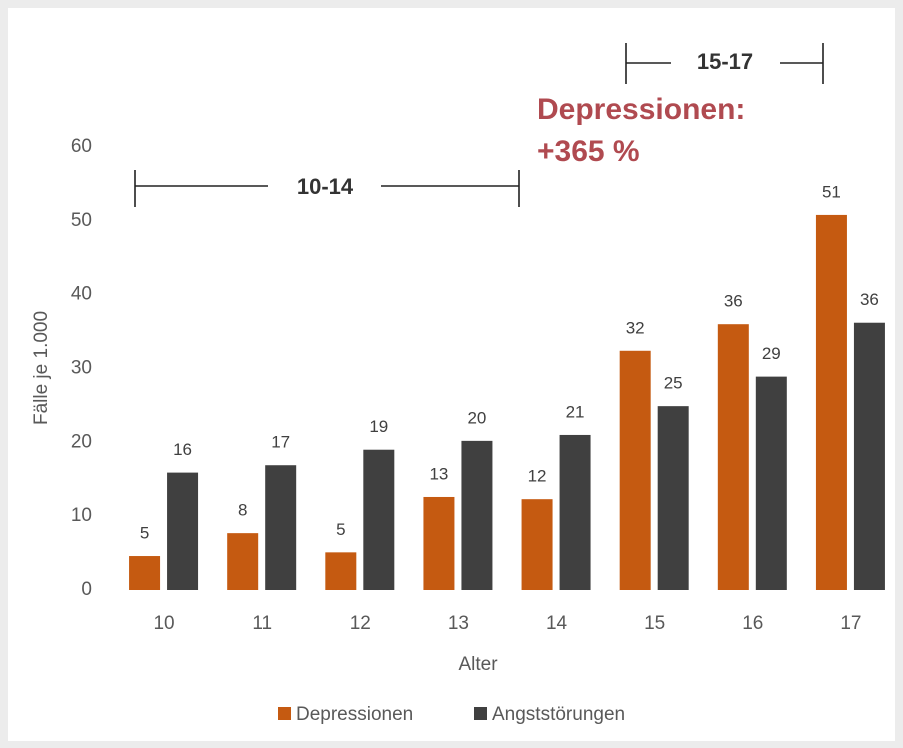 The height and width of the screenshot is (748, 903). I want to click on data-label: 16, so click(182, 449).